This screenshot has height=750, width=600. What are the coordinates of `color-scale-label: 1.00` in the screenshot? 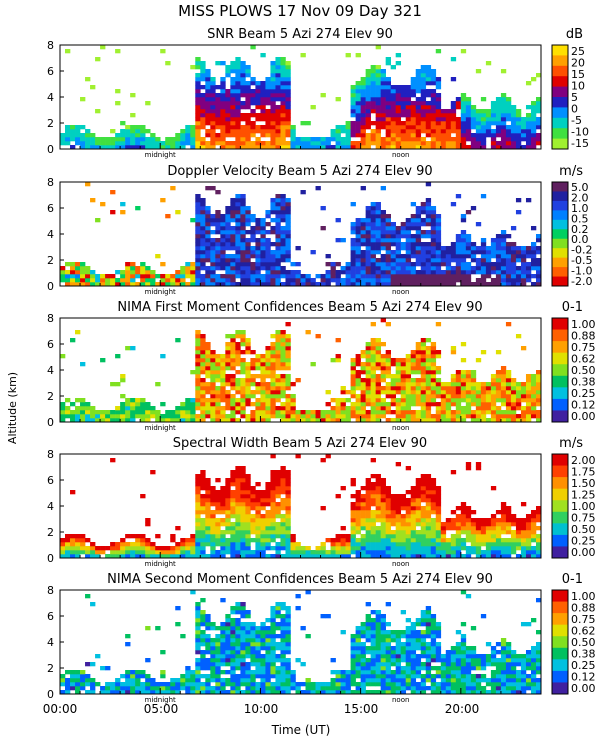 It's located at (583, 506).